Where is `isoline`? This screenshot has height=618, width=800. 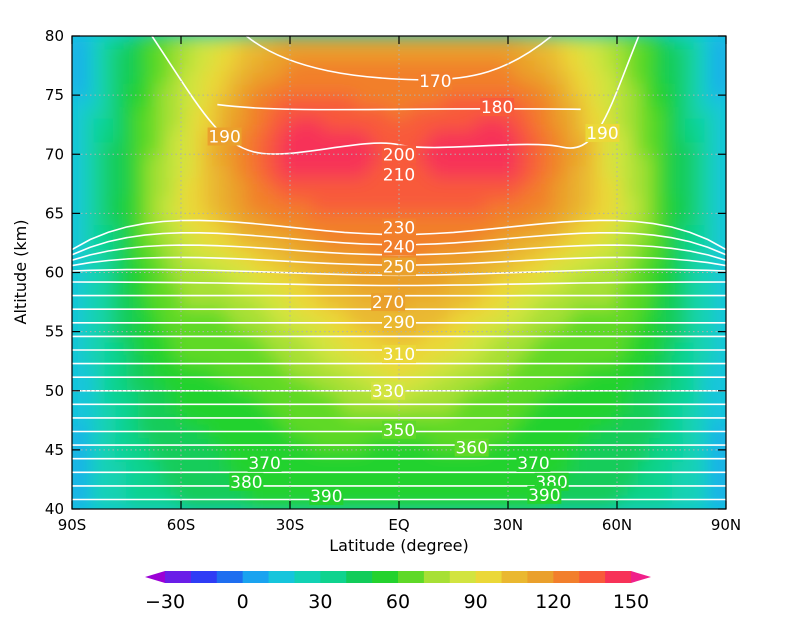 isoline is located at coordinates (399, 284).